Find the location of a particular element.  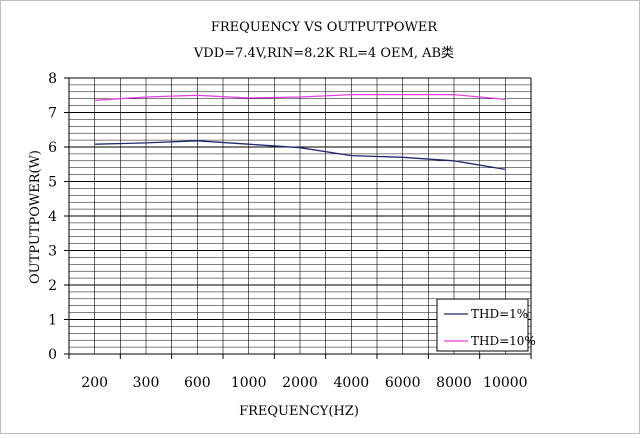

y-tick-label: 1 is located at coordinates (52, 321).